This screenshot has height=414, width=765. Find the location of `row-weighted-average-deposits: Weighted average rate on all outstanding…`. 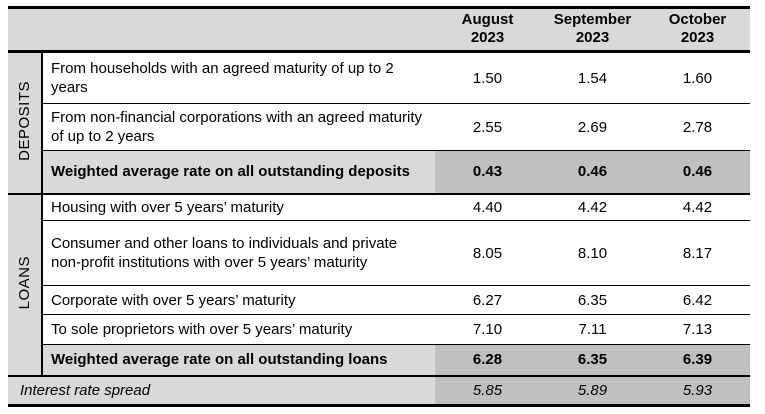

row-weighted-average-deposits: Weighted average rate on all outstanding… is located at coordinates (379, 172).